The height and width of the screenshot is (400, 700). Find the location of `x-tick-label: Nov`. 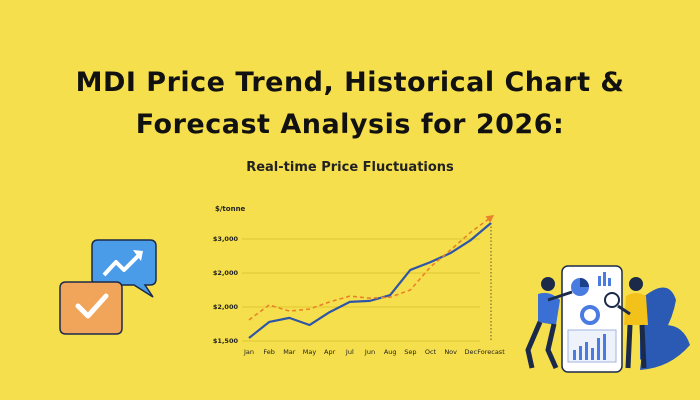

x-tick-label: Nov is located at coordinates (450, 352).